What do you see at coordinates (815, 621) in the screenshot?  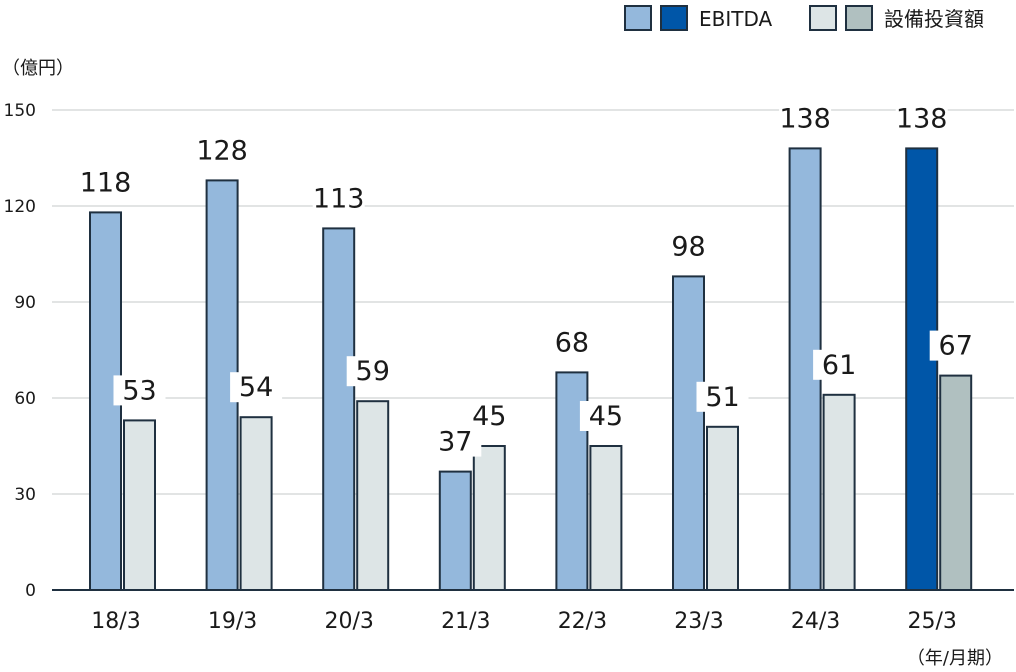 I see `x-tick-label: 24/3` at bounding box center [815, 621].